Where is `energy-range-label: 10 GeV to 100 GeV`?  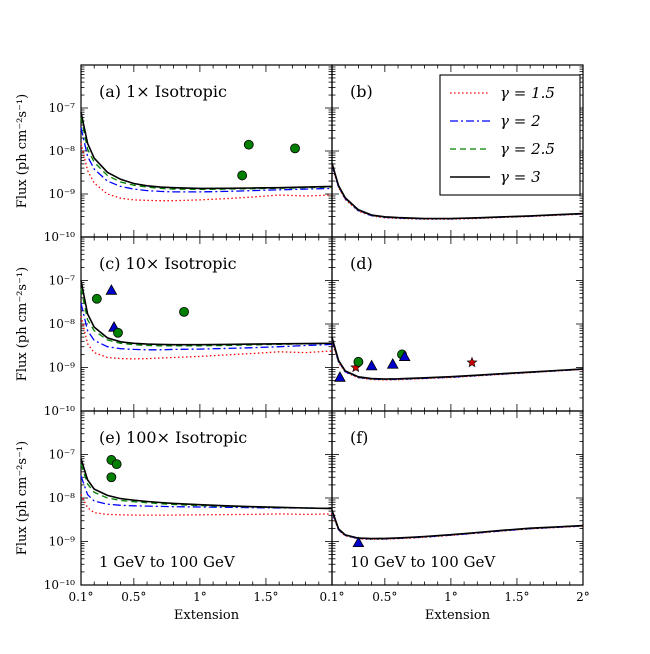 energy-range-label: 10 GeV to 100 GeV is located at coordinates (423, 562).